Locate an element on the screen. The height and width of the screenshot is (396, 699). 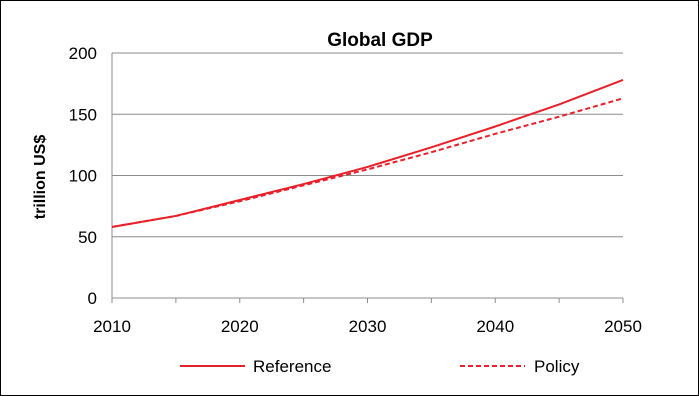
x-tick-label-2010: 2010 is located at coordinates (112, 326).